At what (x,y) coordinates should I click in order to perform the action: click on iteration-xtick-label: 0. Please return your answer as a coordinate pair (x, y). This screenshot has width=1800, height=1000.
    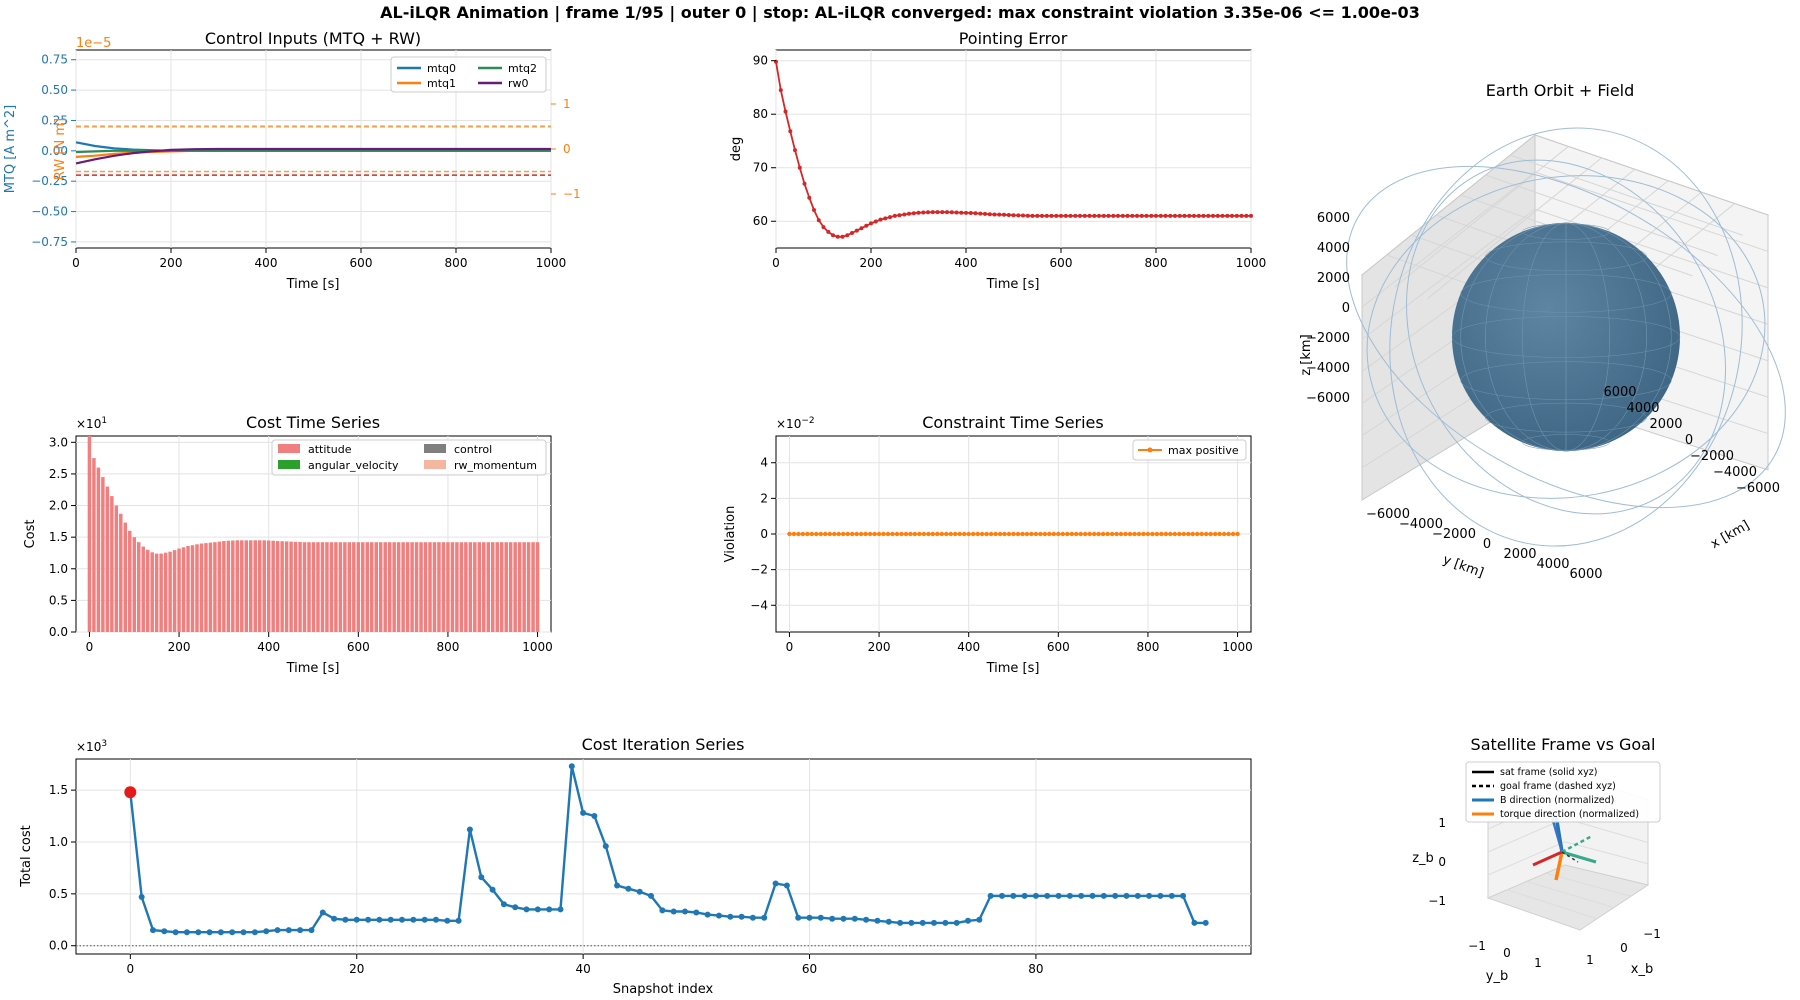
    Looking at the image, I should click on (131, 969).